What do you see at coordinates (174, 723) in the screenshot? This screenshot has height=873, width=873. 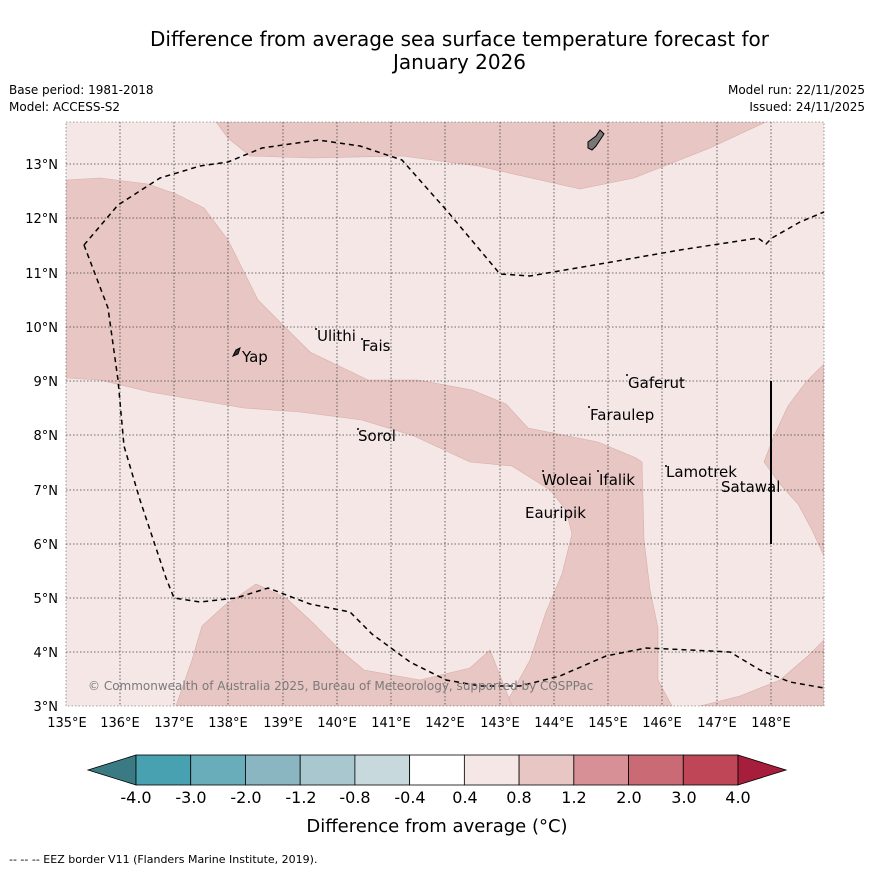 I see `lon-label: 137°E` at bounding box center [174, 723].